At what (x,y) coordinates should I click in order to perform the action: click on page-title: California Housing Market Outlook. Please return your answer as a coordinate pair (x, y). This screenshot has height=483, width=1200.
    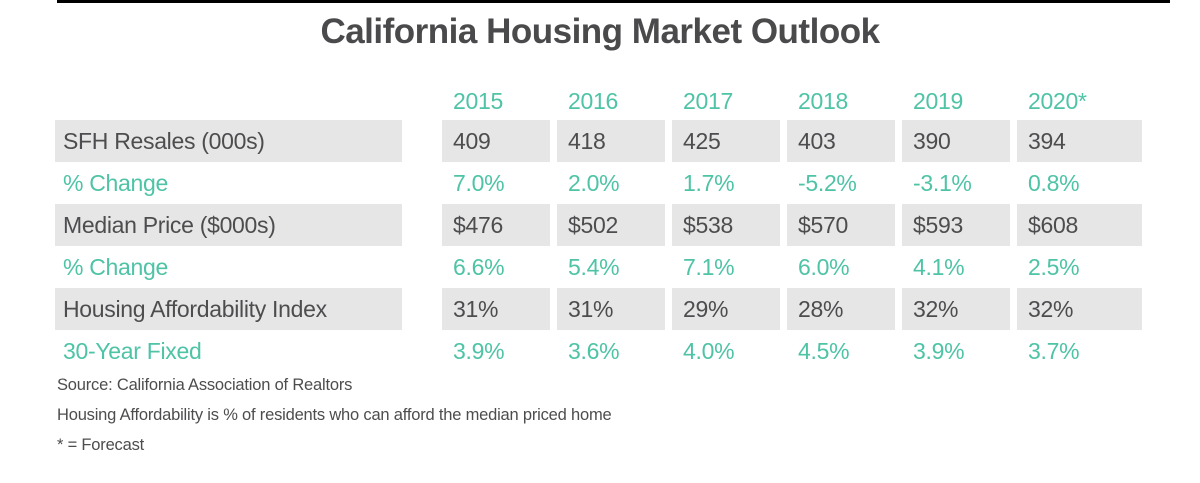
    Looking at the image, I should click on (600, 31).